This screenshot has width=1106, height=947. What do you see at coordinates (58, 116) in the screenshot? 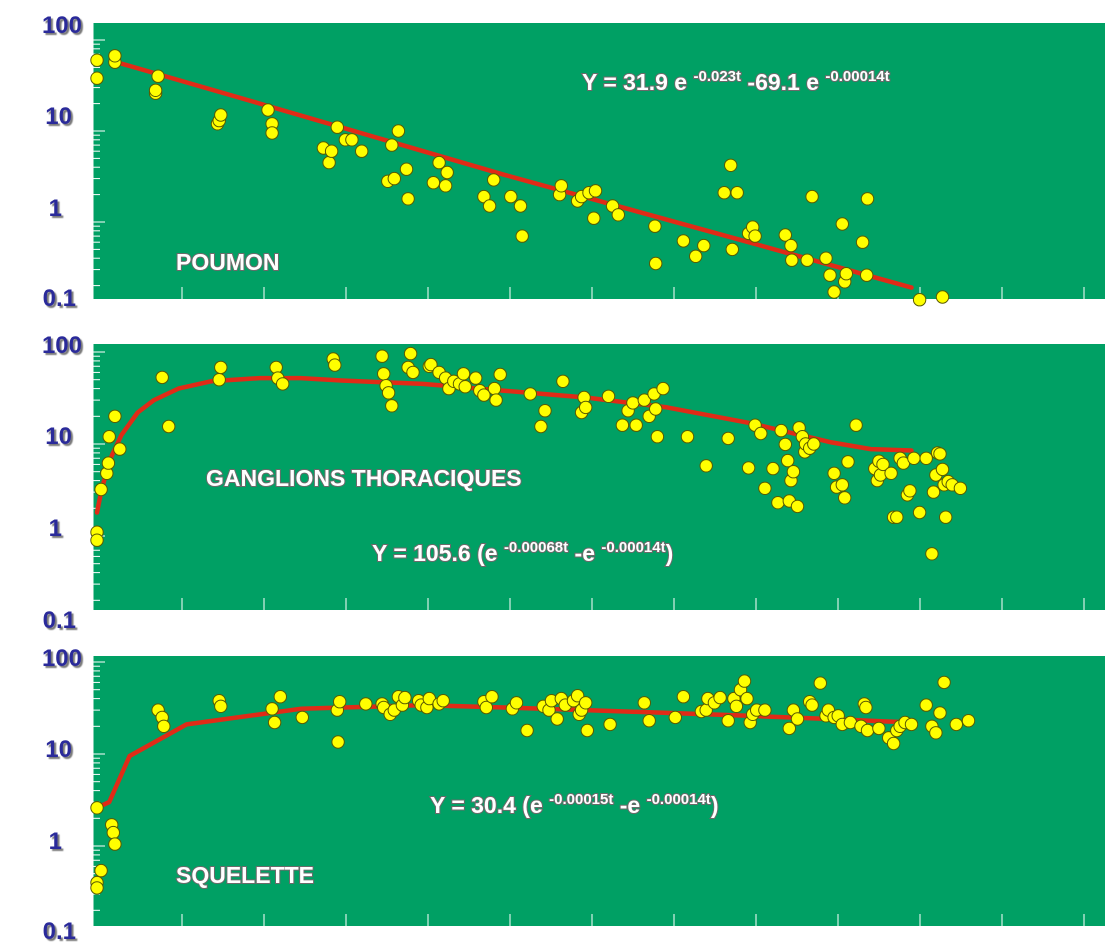
I see `y-tick-label-10: 10` at bounding box center [58, 116].